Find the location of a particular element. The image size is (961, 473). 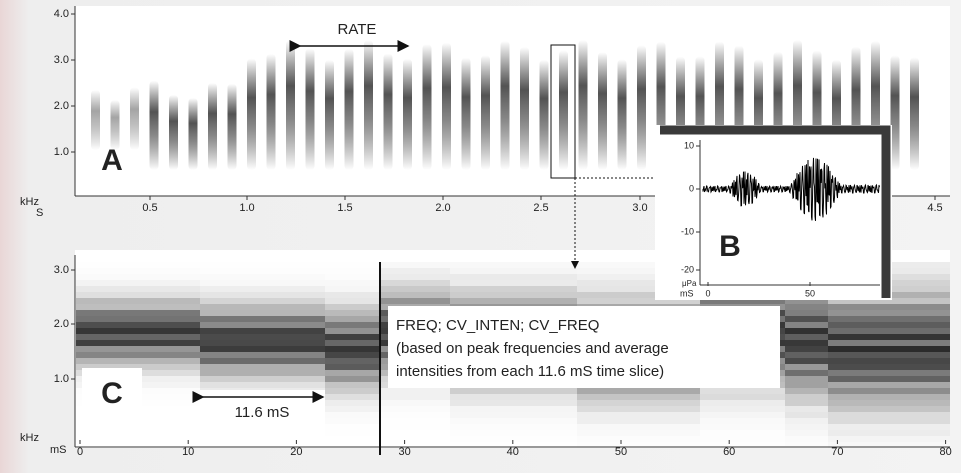

label-bg is located at coordinates (112, 393).